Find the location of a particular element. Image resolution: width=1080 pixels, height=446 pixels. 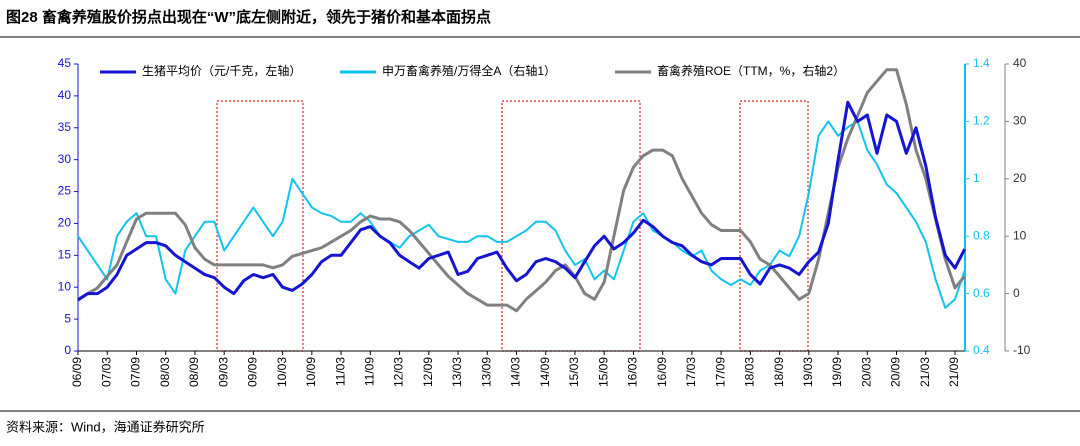

x-tick-label: 09/09 is located at coordinates (253, 372).